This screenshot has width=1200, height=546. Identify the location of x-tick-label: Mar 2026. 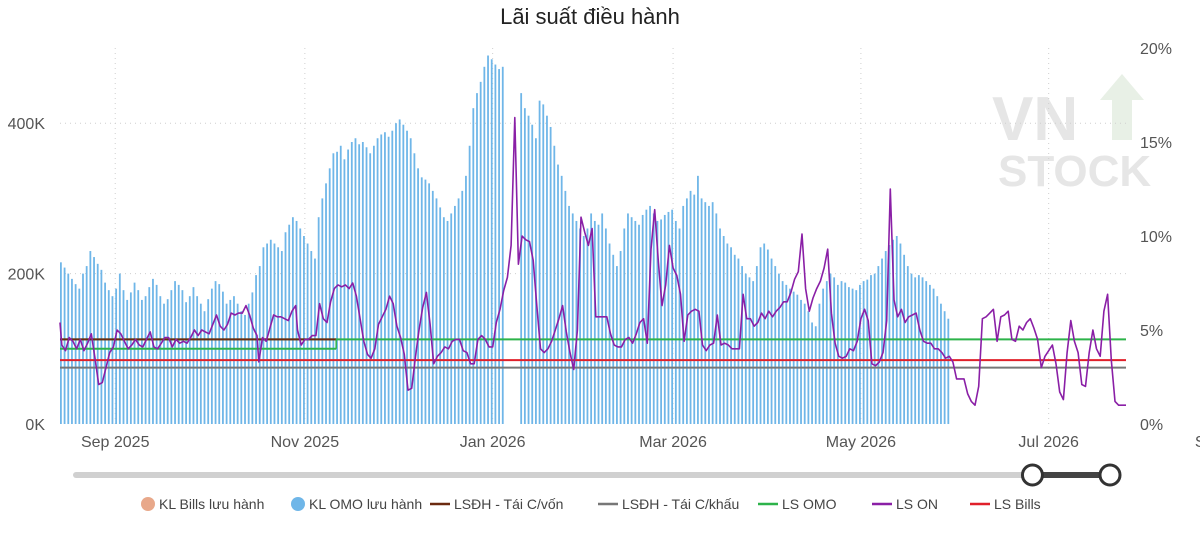
(673, 442).